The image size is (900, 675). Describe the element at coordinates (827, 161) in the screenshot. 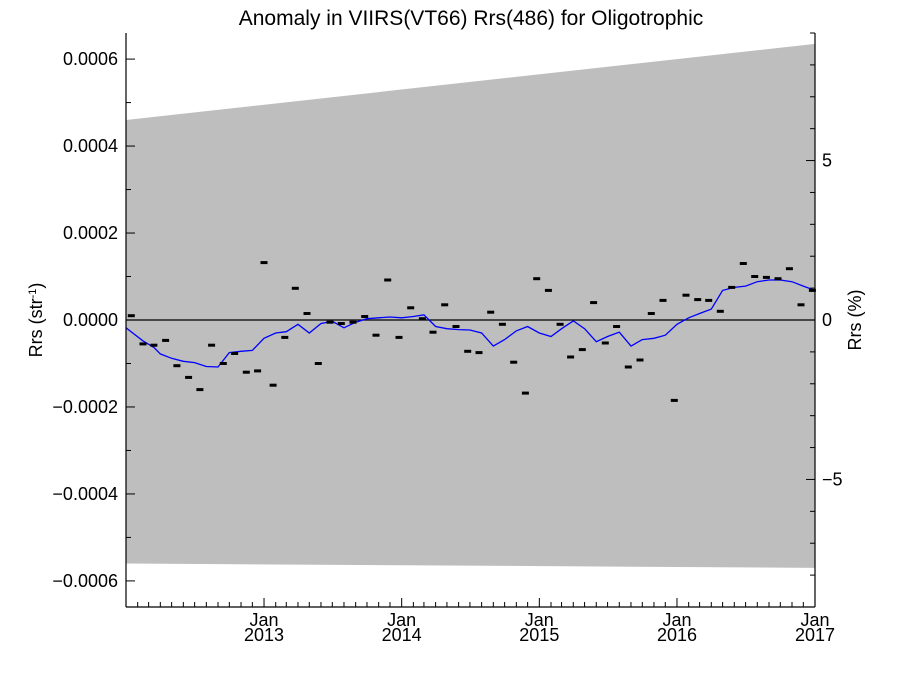

I see `y2-tick-label: 5` at that location.